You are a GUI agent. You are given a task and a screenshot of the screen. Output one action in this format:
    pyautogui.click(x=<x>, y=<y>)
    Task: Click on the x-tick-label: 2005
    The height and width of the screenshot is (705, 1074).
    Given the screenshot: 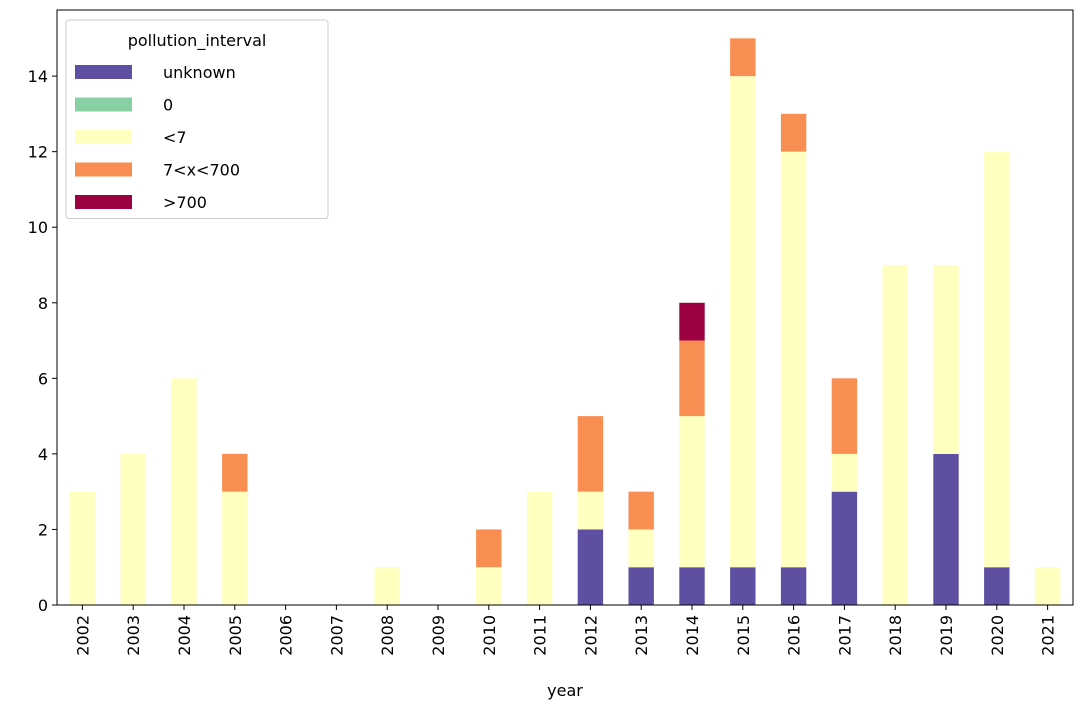 What is the action you would take?
    pyautogui.click(x=235, y=635)
    